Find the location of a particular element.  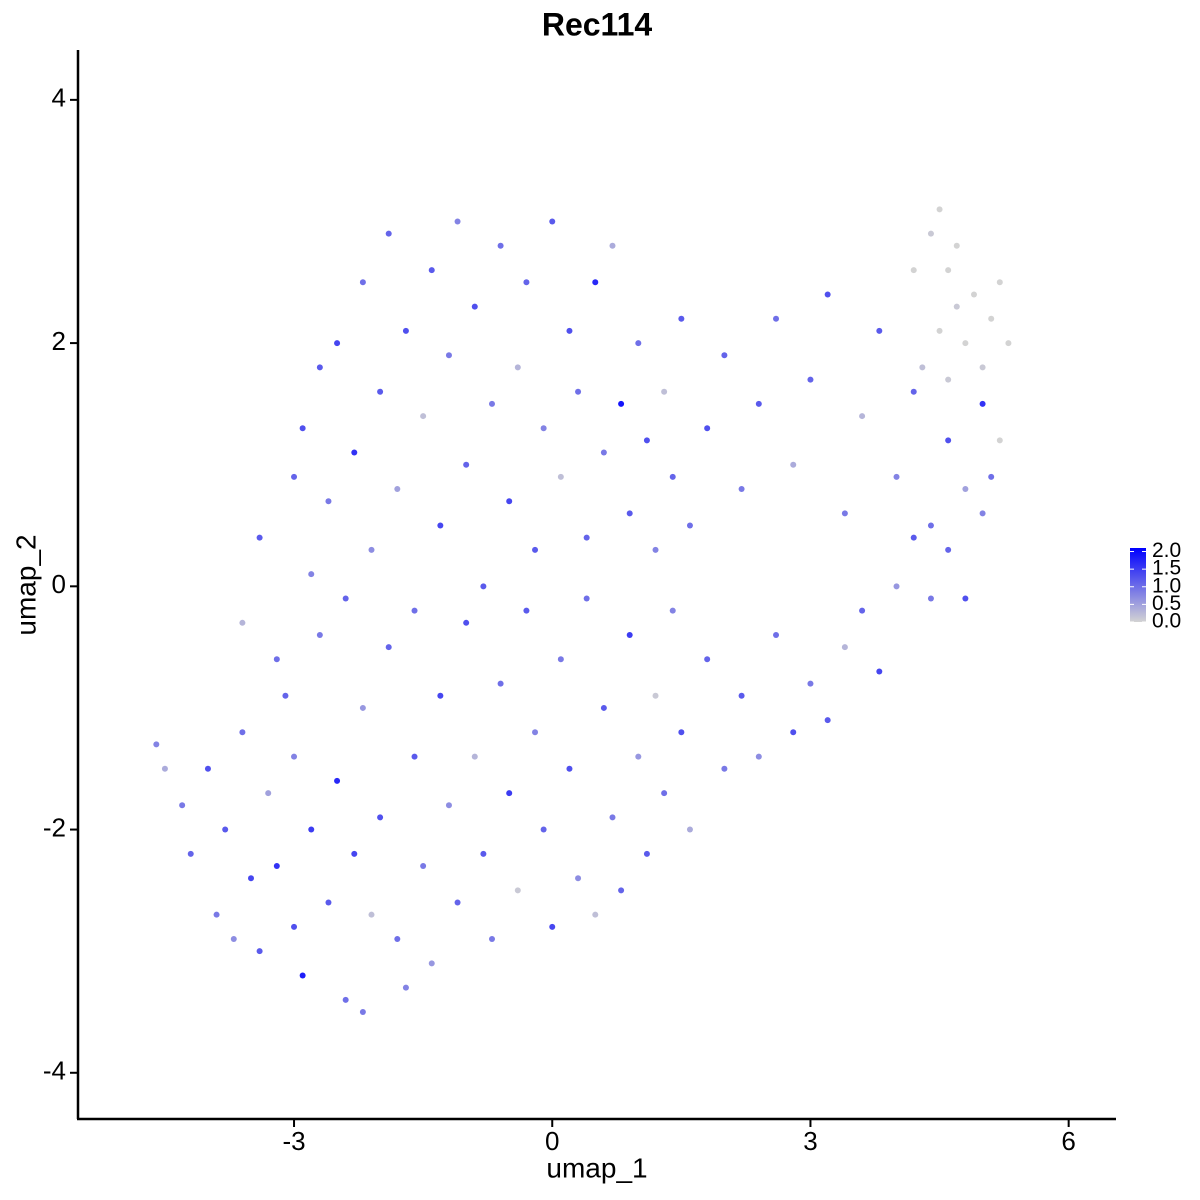

colorbar-label: 0.0 is located at coordinates (1166, 621).